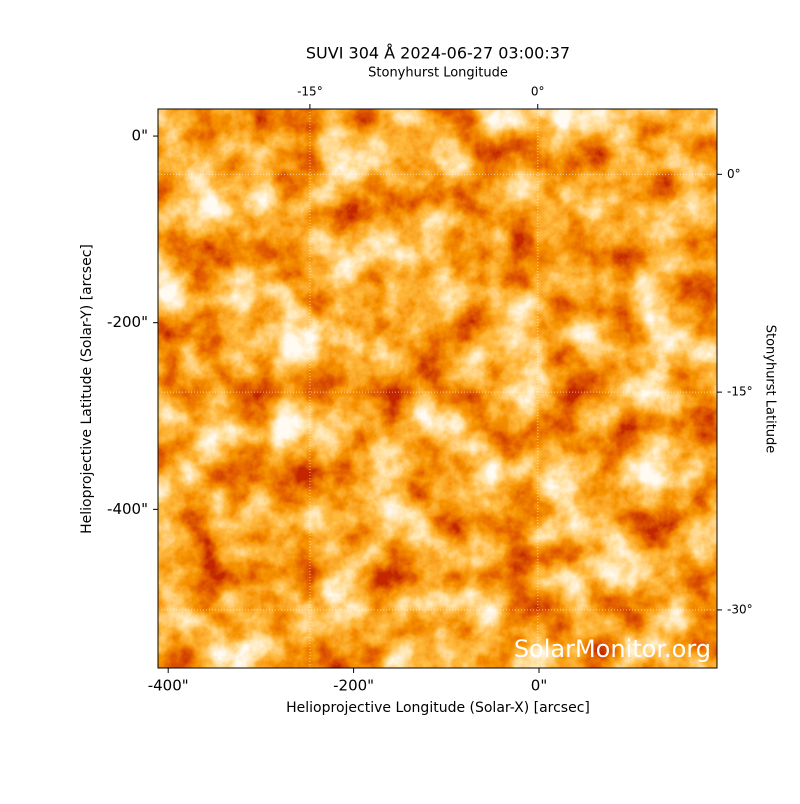 Image resolution: width=800 pixels, height=804 pixels. I want to click on watermark: SolarMonitor.org, so click(612, 649).